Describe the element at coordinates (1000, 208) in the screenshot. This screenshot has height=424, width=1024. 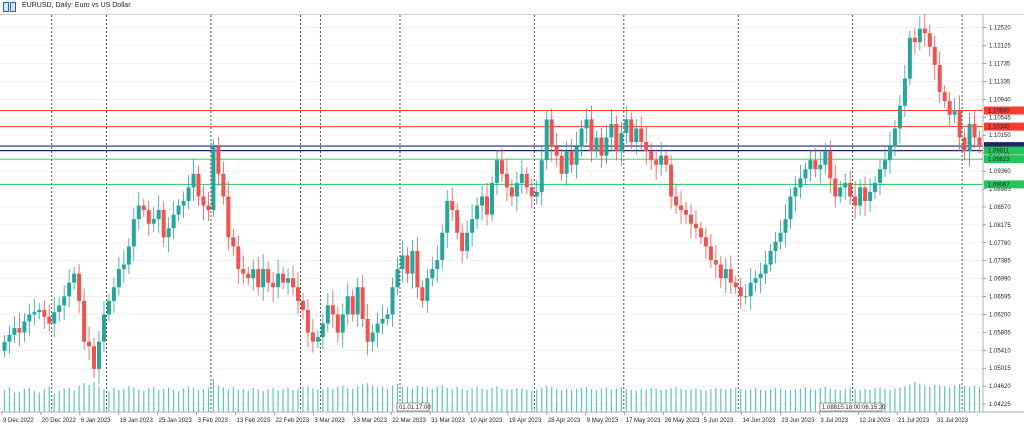
I see `price-tick-label: 1.08570` at that location.